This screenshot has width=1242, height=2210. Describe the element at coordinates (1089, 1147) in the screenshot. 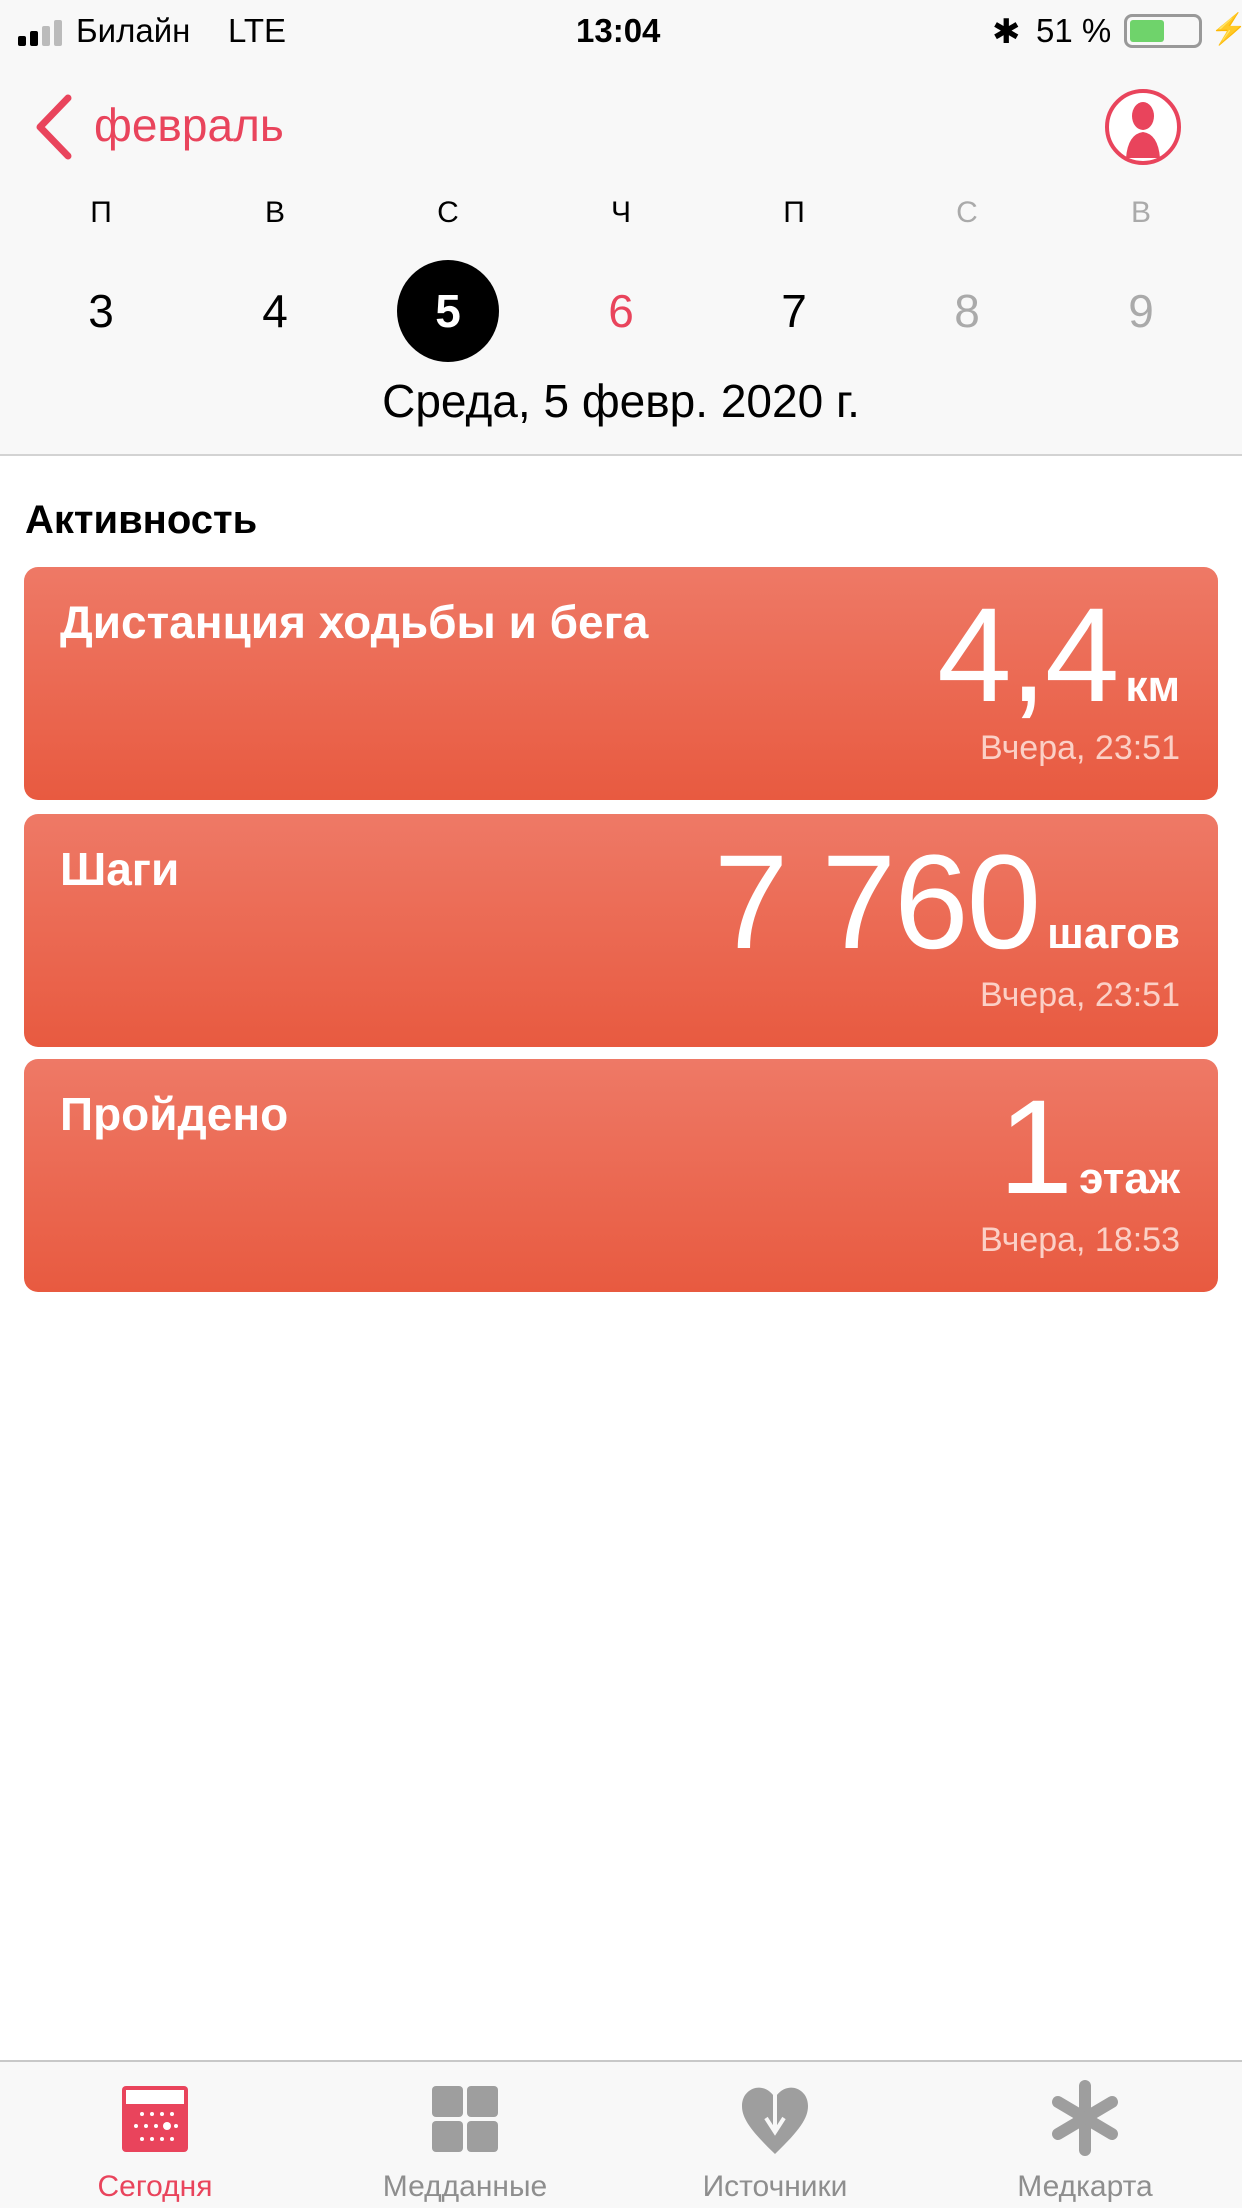

I see `card-value: 1 этаж` at that location.